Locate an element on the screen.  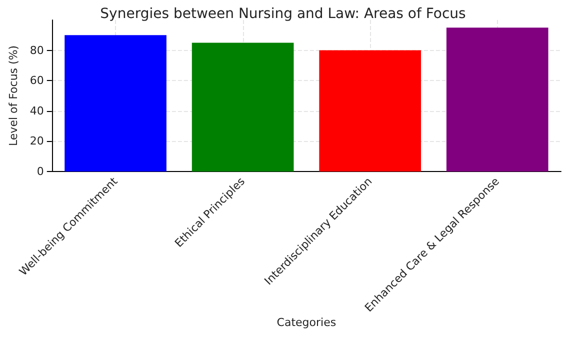
chart-title: Synergies between Nursing and Law: Areas of Focus is located at coordinates (283, 14).